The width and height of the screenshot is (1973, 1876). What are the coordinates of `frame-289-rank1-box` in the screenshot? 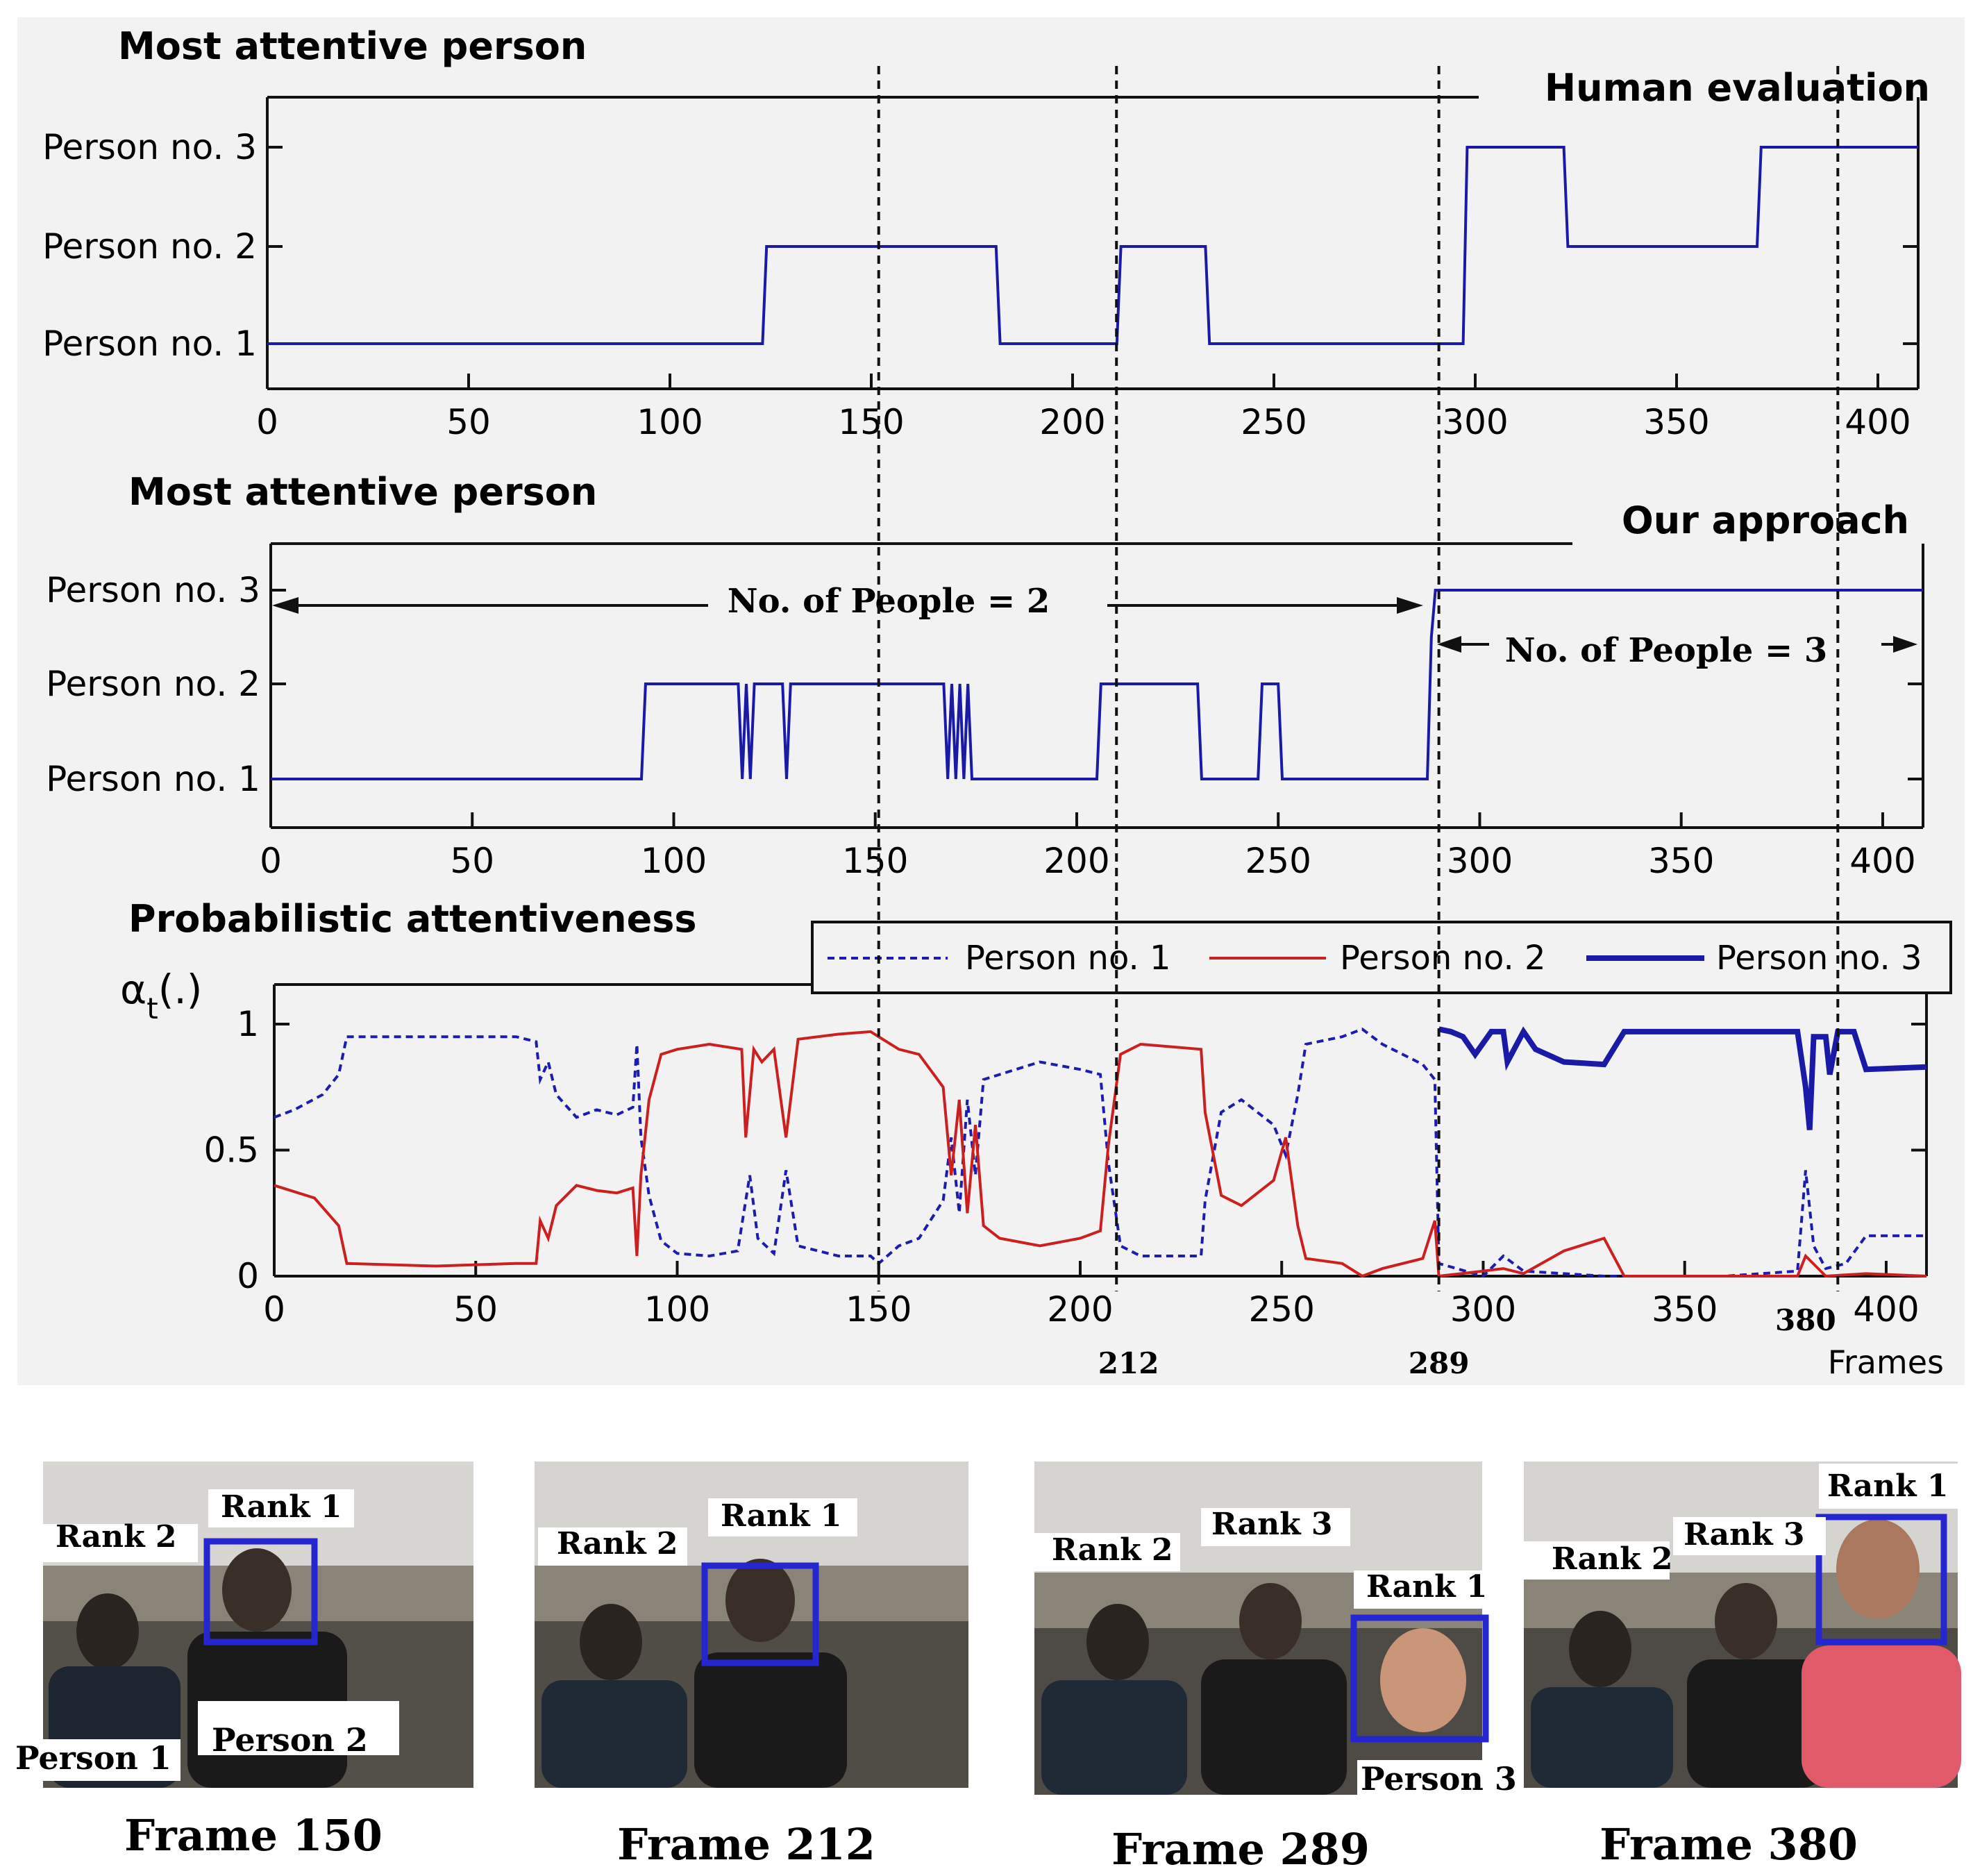 It's located at (1419, 1679).